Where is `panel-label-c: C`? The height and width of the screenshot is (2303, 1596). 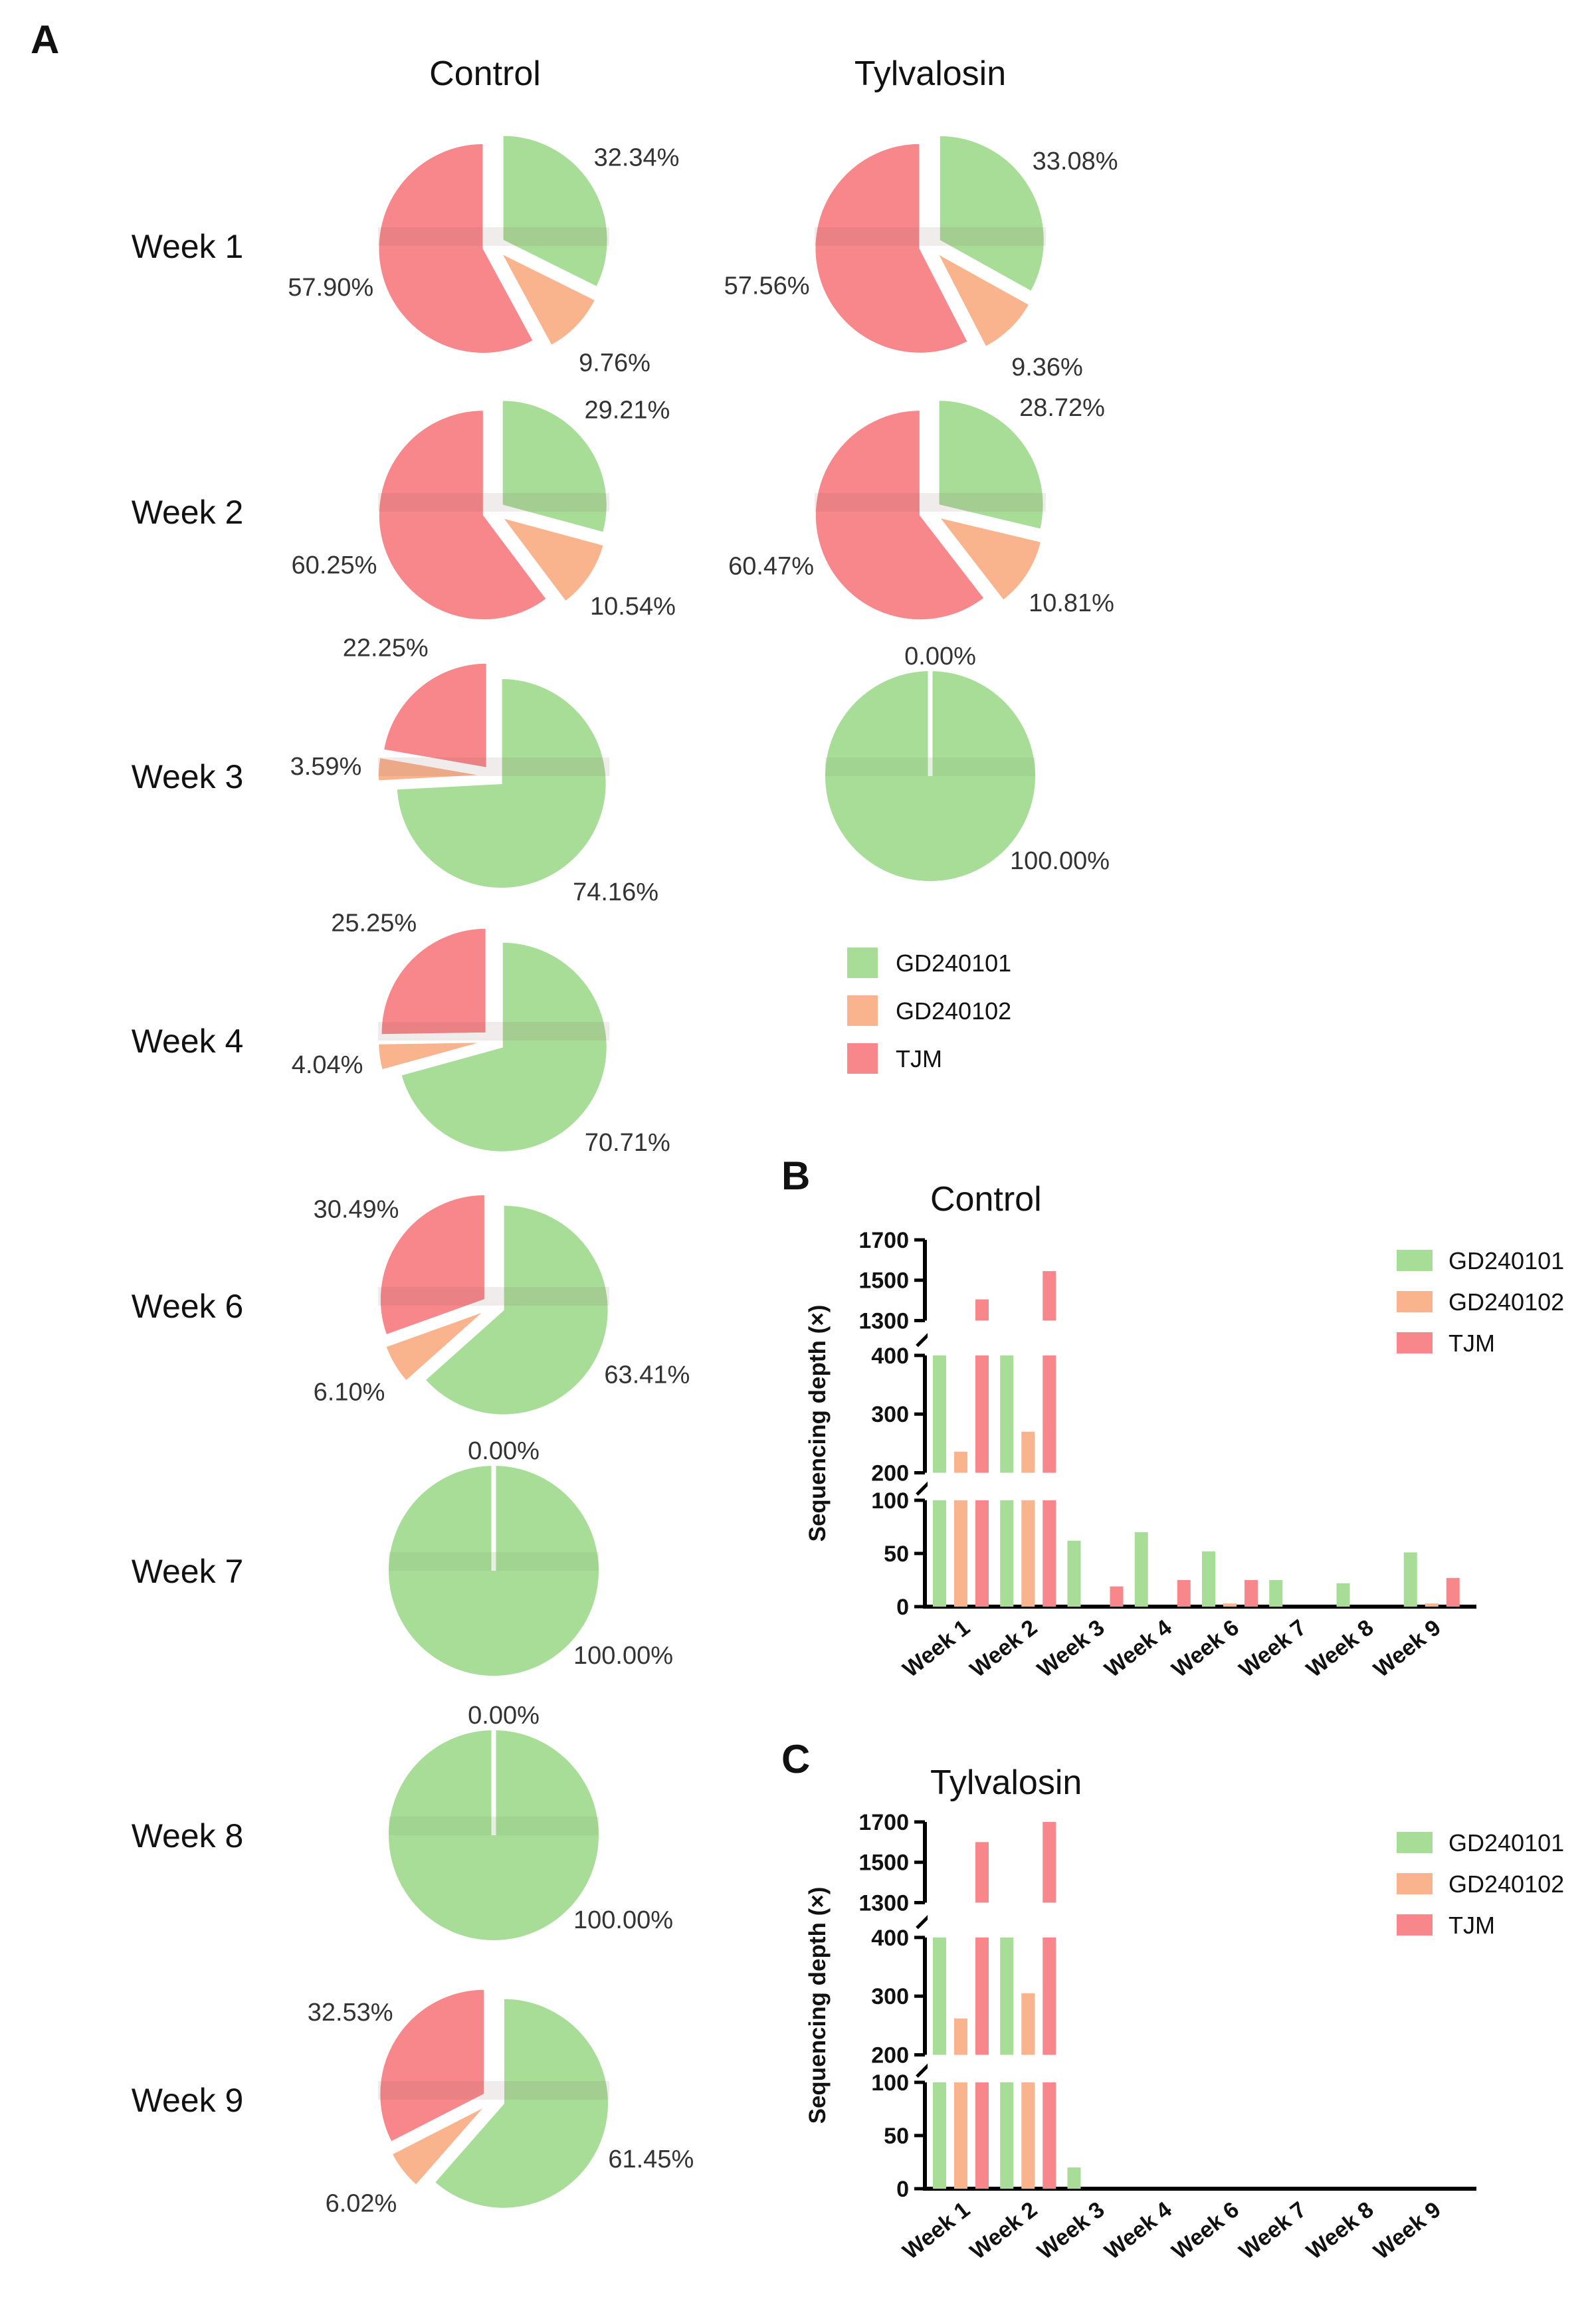 panel-label-c: C is located at coordinates (796, 1759).